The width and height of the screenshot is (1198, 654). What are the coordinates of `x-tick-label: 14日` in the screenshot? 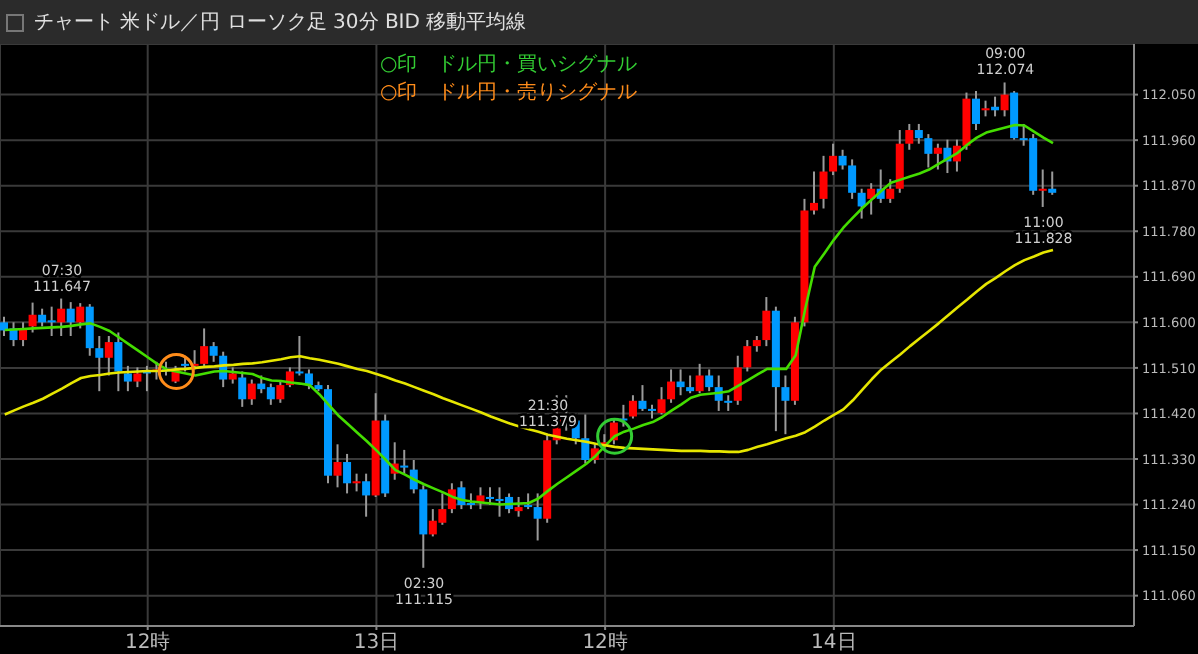 It's located at (834, 643).